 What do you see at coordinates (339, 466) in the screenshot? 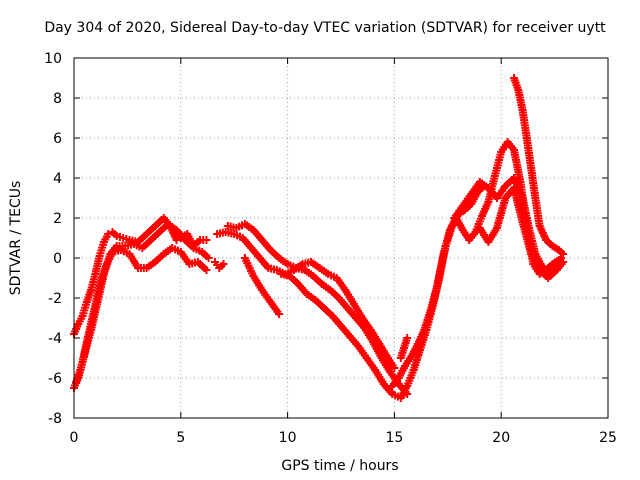
I see `x-axis-label: GPS time / hours` at bounding box center [339, 466].